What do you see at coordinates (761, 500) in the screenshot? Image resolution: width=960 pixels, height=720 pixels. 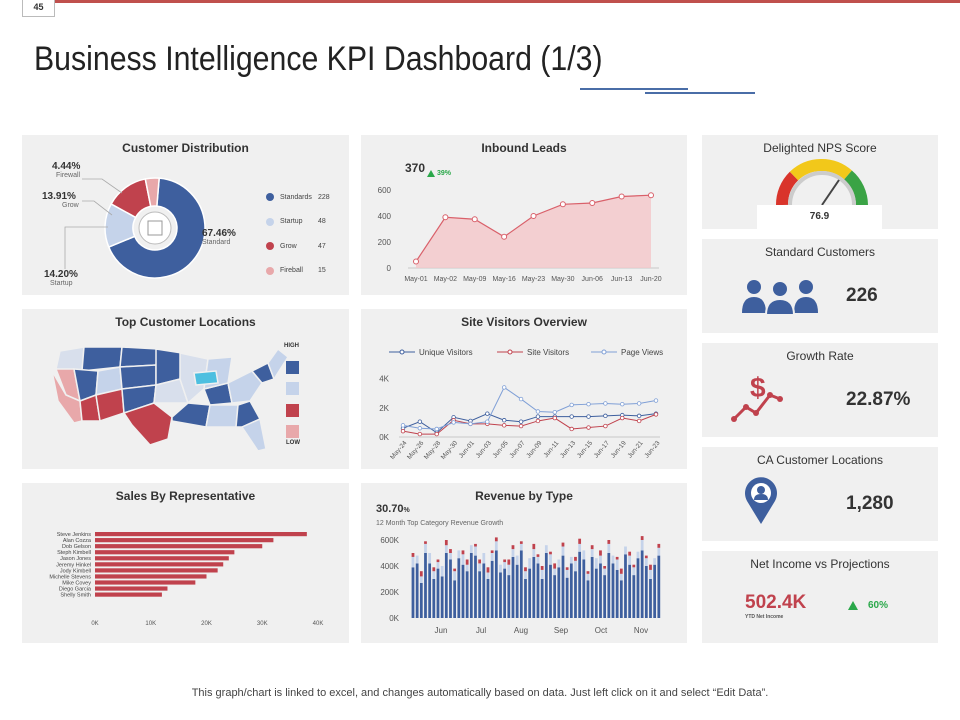 I see `location-pin-icon` at bounding box center [761, 500].